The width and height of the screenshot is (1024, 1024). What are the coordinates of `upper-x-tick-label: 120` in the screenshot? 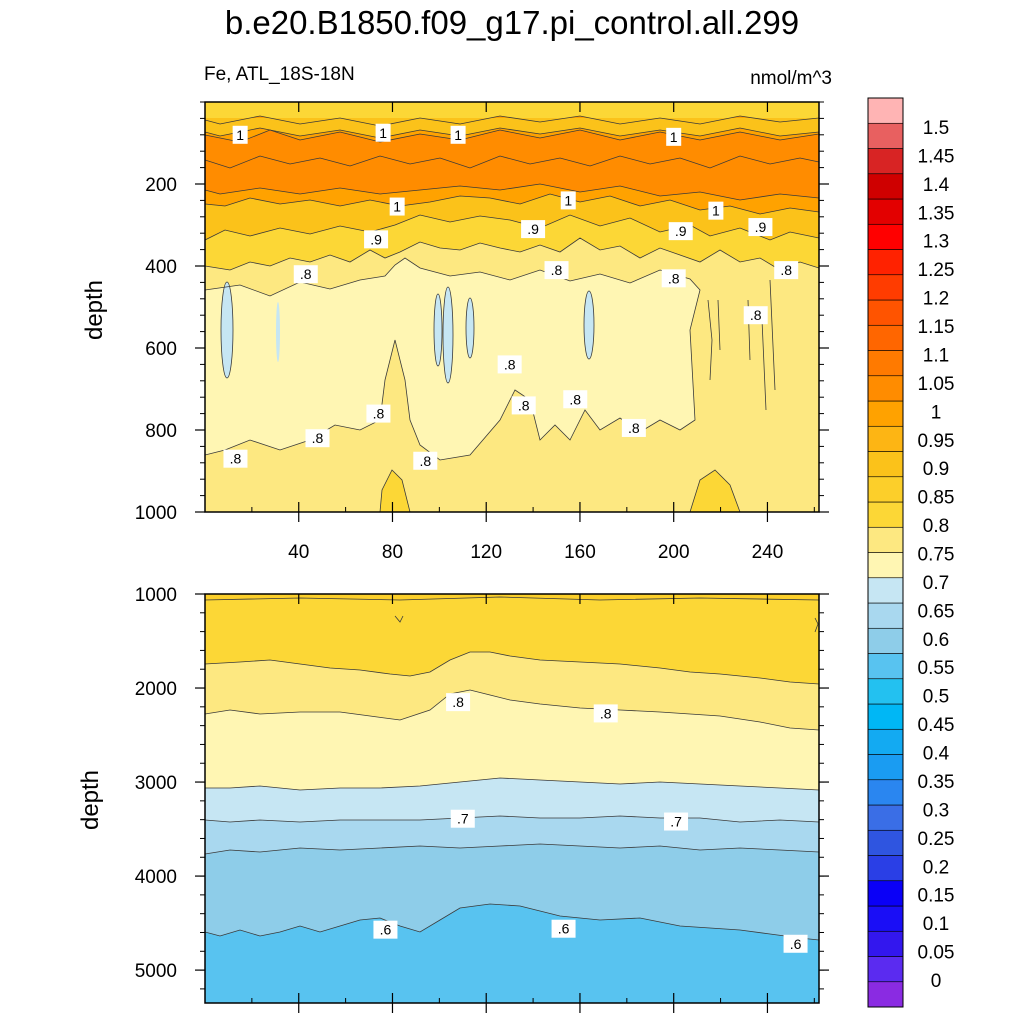 It's located at (486, 552).